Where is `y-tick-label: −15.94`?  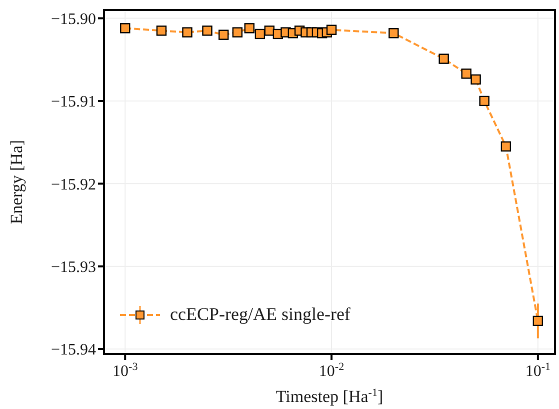 y-tick-label: −15.94 is located at coordinates (73, 350).